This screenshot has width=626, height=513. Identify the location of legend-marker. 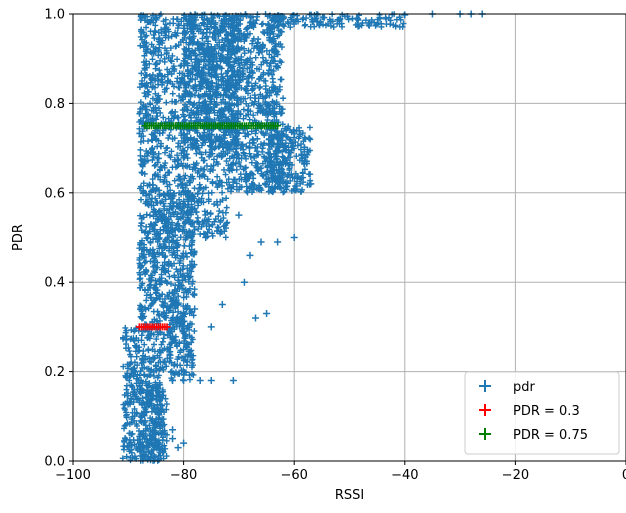
(485, 410).